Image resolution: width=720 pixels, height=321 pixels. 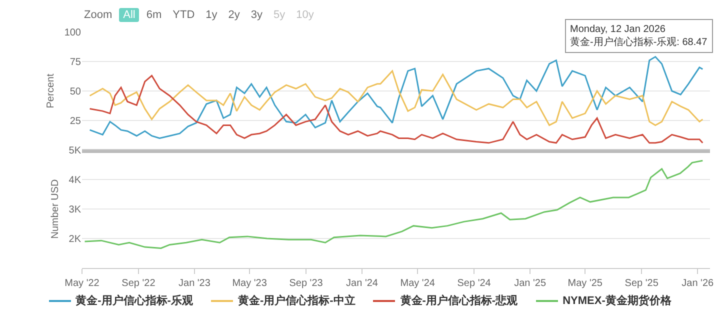 What do you see at coordinates (55, 209) in the screenshot?
I see `y-axis-title: Number USD` at bounding box center [55, 209].